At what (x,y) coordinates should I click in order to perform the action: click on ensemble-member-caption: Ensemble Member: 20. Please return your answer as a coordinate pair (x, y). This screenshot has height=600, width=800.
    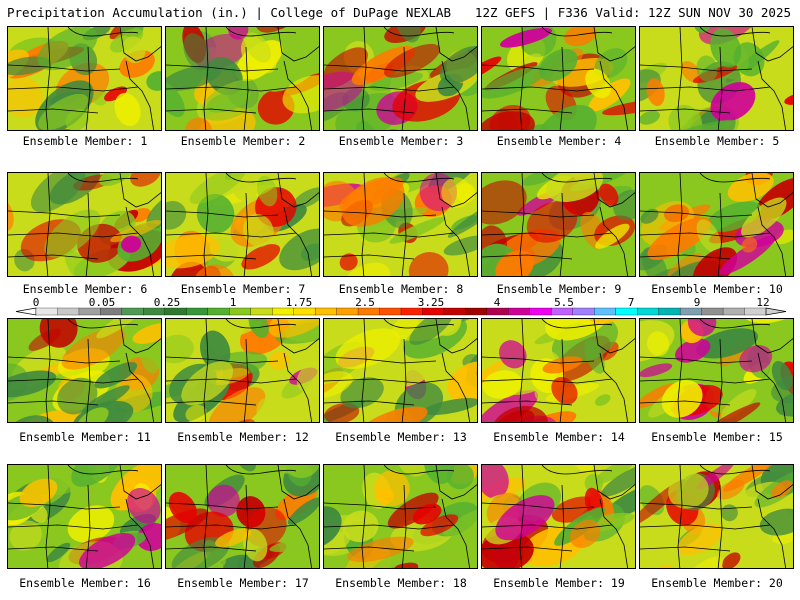
    Looking at the image, I should click on (717, 583).